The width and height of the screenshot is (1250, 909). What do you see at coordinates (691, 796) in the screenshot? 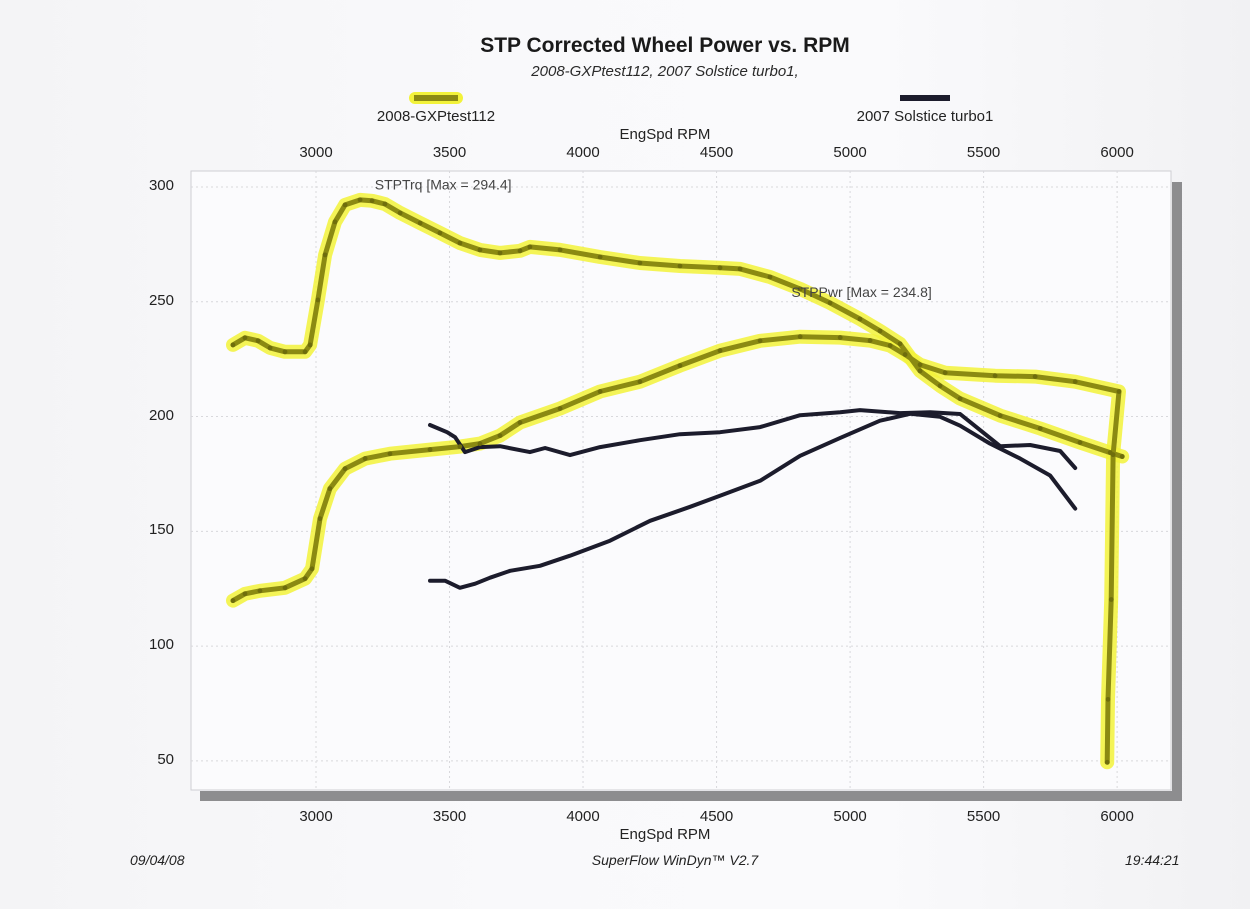
I see `plot-shadow-bottom` at bounding box center [691, 796].